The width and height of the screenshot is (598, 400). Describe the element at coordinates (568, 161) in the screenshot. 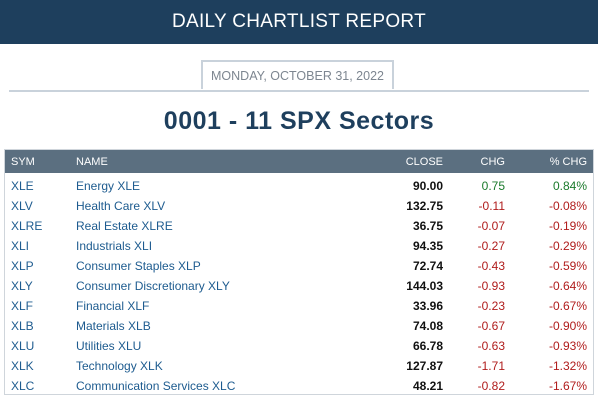

I see `column-header-pct-chg: % CHG` at that location.